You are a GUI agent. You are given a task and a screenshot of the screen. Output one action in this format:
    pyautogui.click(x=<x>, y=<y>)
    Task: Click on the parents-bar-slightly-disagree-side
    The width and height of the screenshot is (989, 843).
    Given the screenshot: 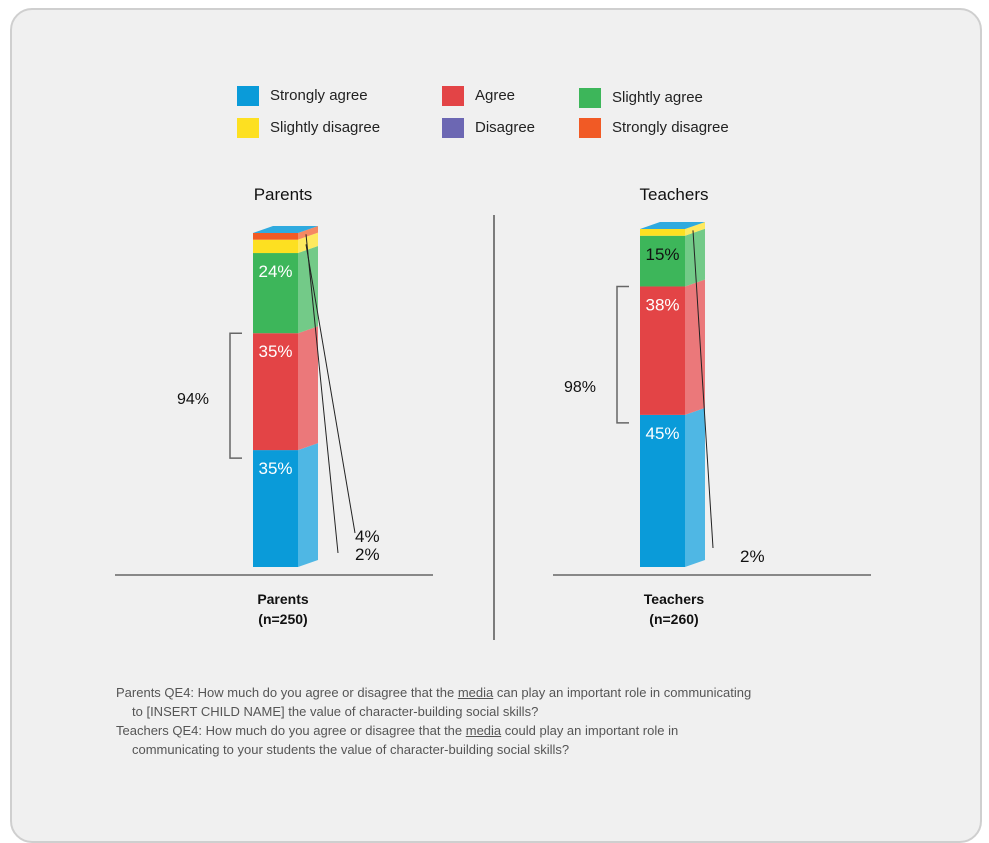 What is the action you would take?
    pyautogui.click(x=308, y=243)
    